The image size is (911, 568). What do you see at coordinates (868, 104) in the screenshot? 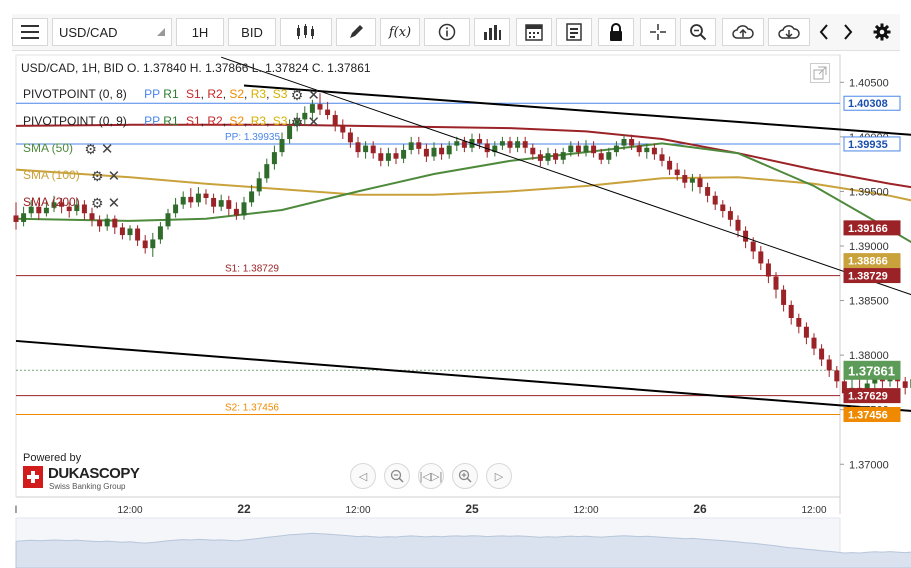
I see `price-badge-label: 1.40308` at bounding box center [868, 104].